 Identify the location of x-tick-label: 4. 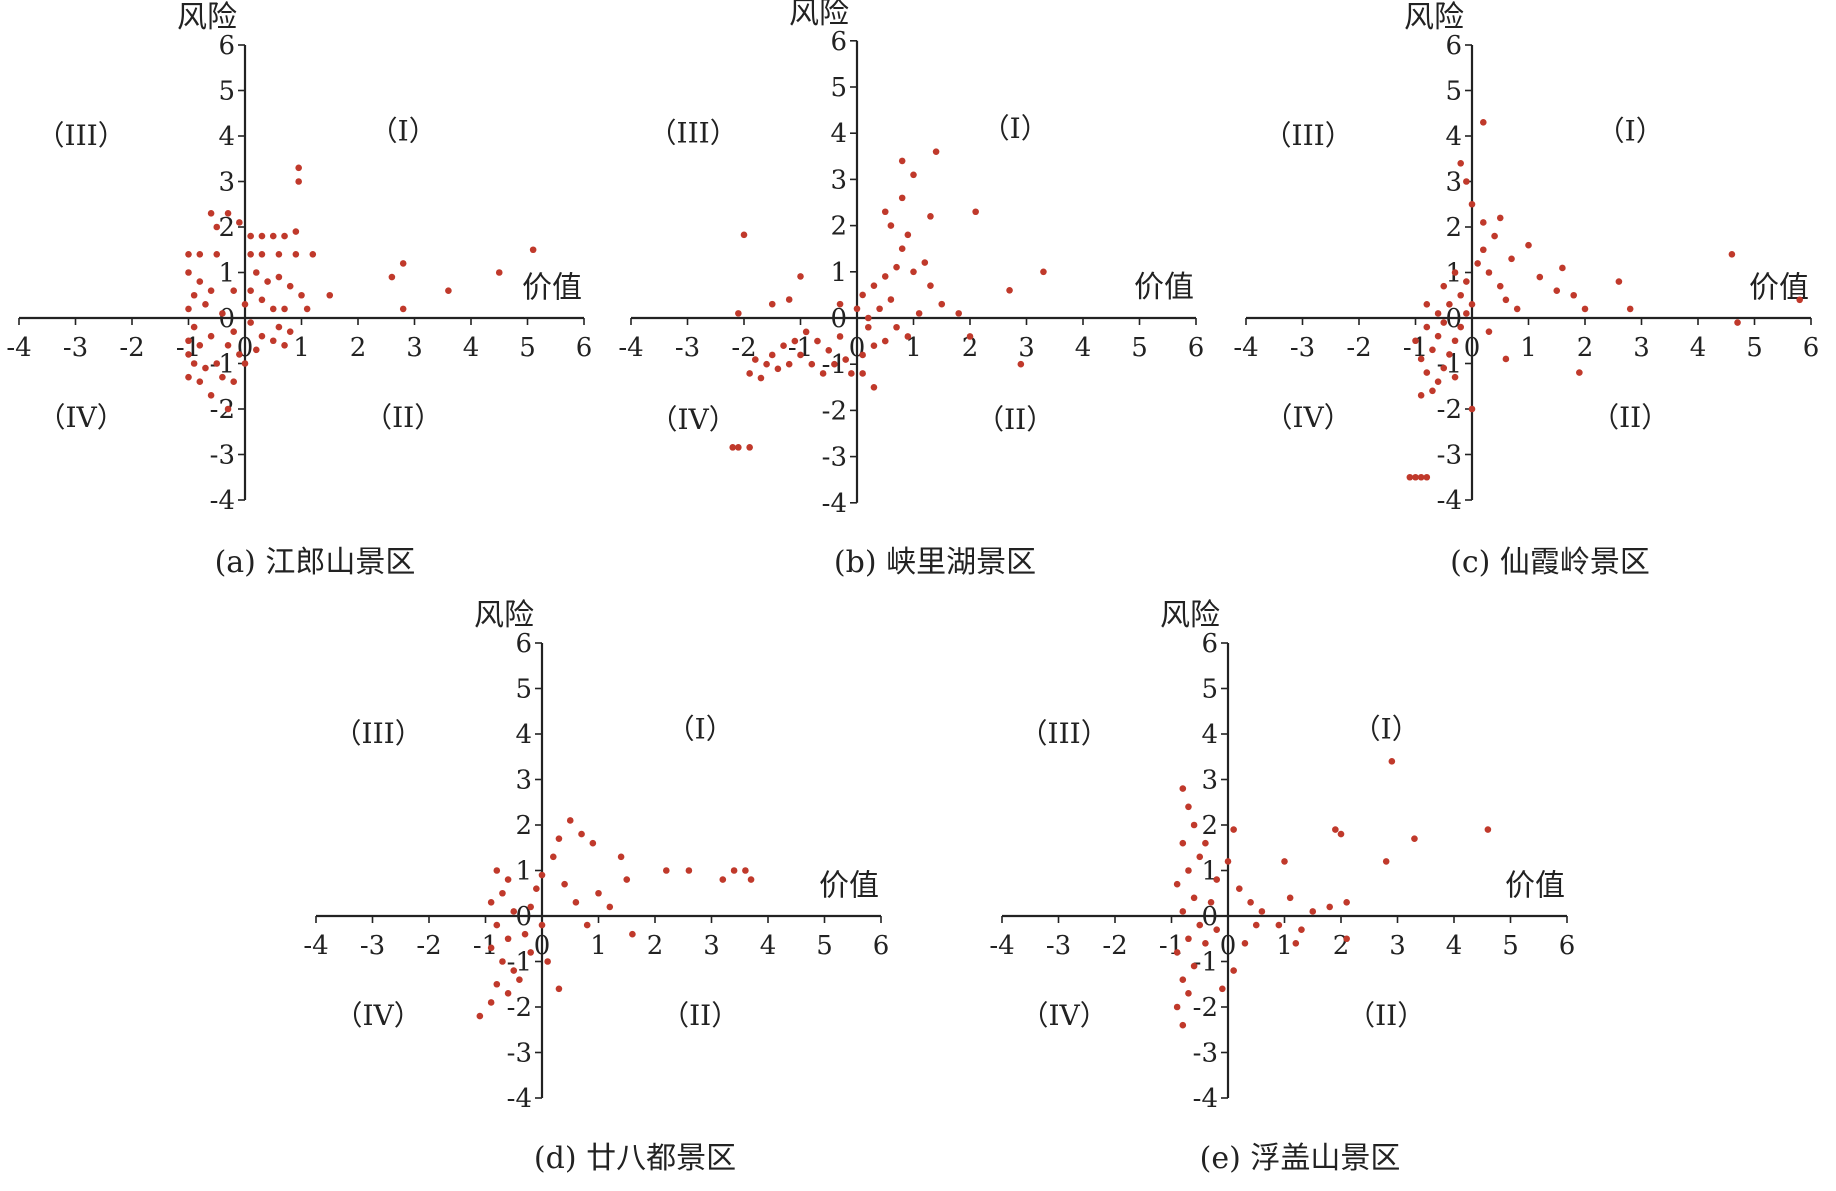
(1083, 348).